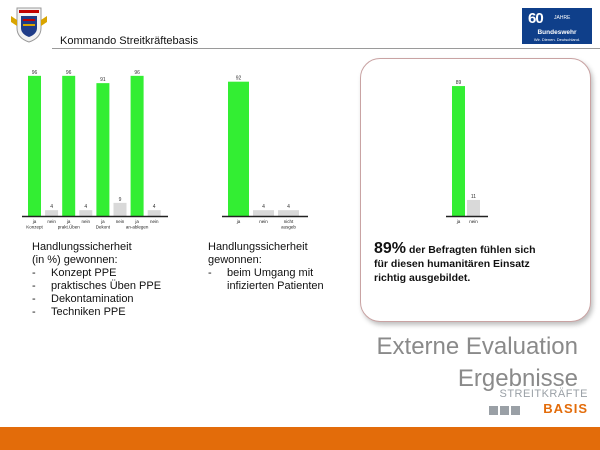 This screenshot has height=450, width=600. Describe the element at coordinates (258, 247) in the screenshot. I see `middle-heading-line-1: Handlungssicherheit` at that location.